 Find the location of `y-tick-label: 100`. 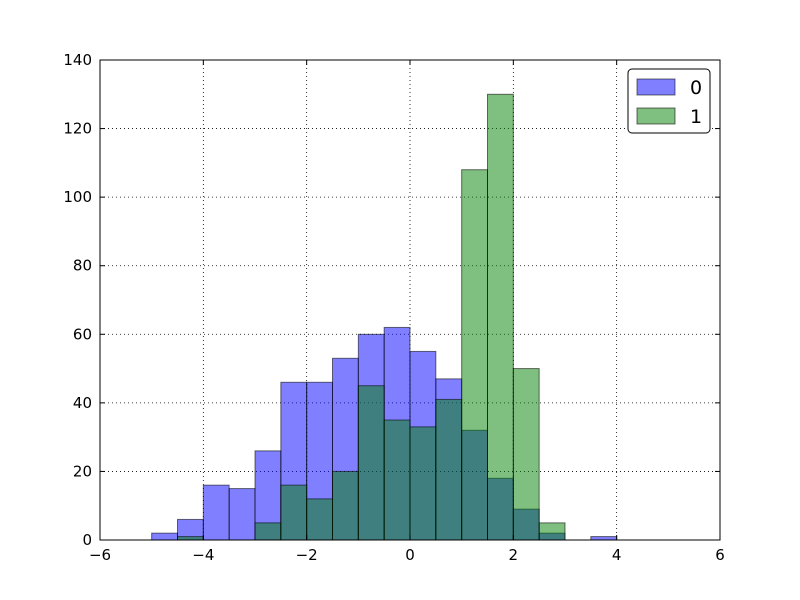

y-tick-label: 100 is located at coordinates (77, 197).